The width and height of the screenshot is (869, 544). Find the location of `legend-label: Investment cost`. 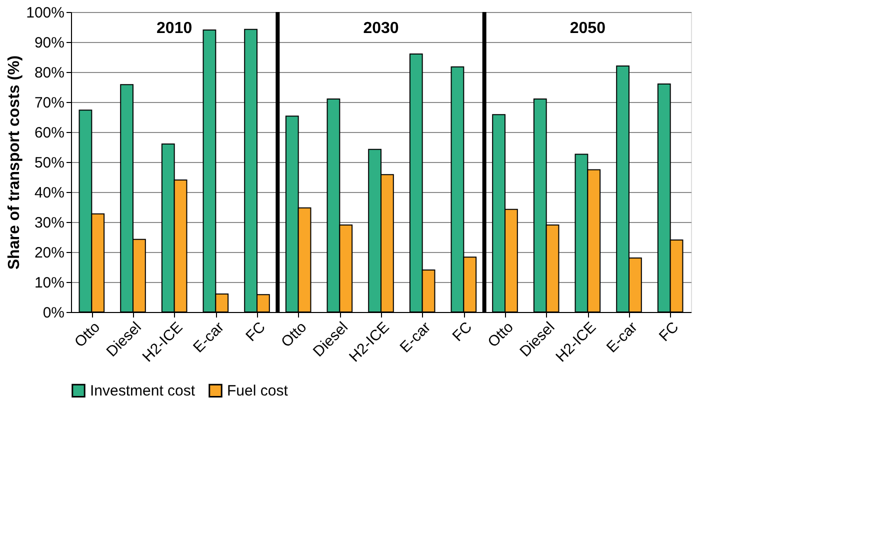

legend-label: Investment cost is located at coordinates (143, 391).